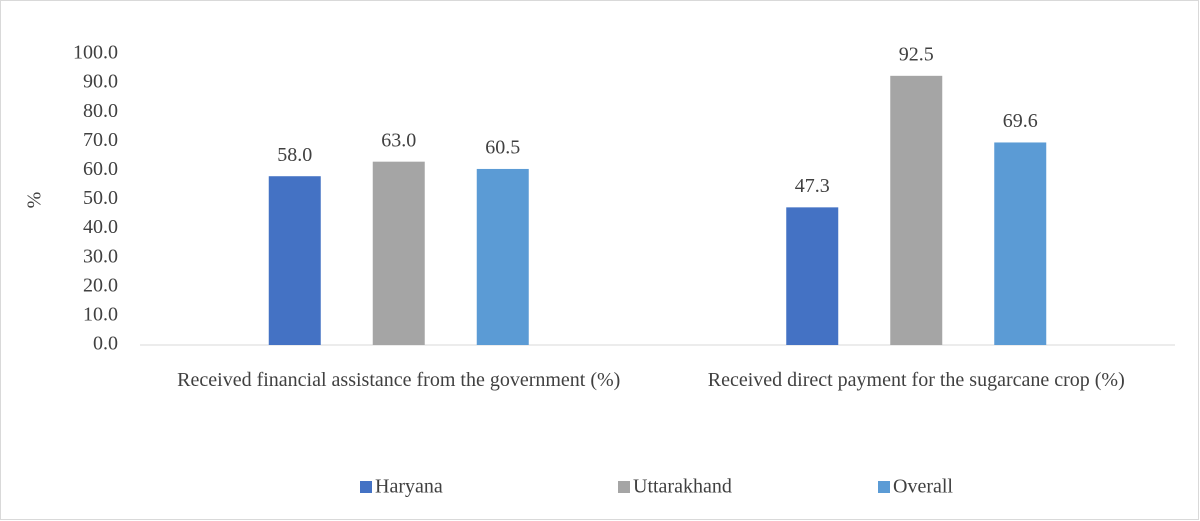  What do you see at coordinates (100, 227) in the screenshot?
I see `y-tick-label: 40.0` at bounding box center [100, 227].